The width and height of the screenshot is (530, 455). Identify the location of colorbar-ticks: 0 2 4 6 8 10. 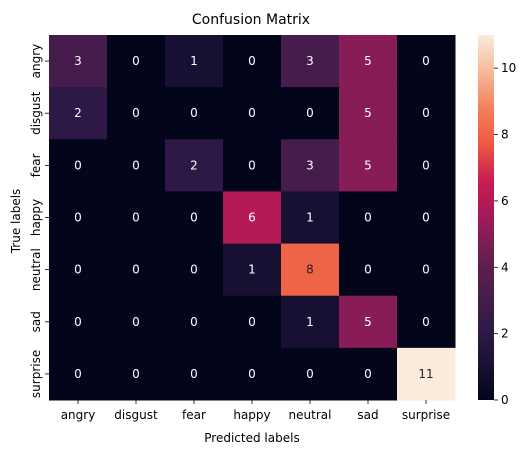
(505, 234).